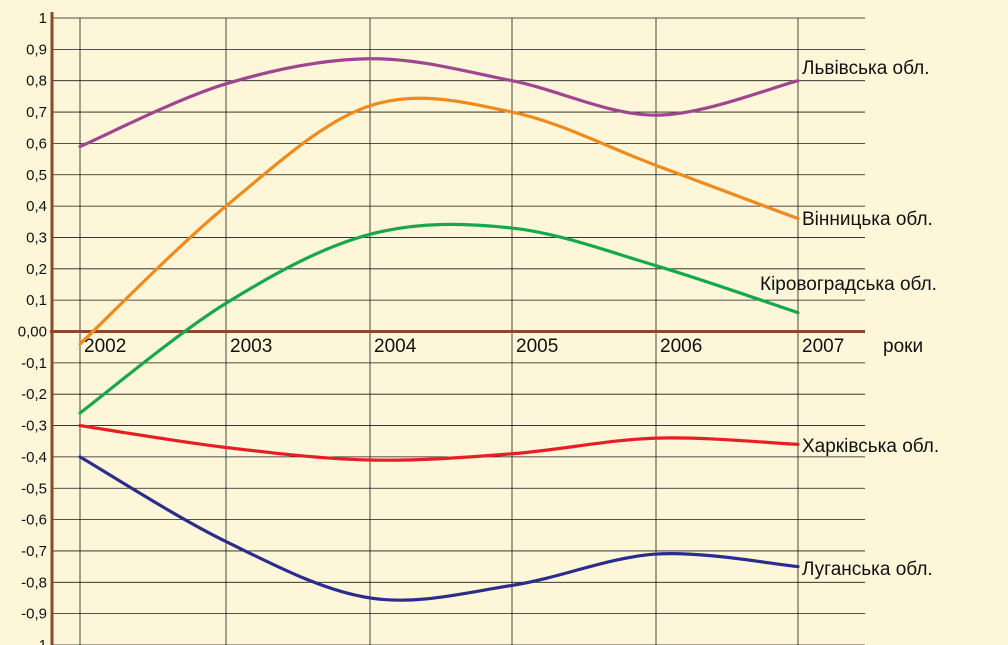 Image resolution: width=1008 pixels, height=645 pixels. Describe the element at coordinates (36, 237) in the screenshot. I see `y-tick-label: 0,3` at that location.